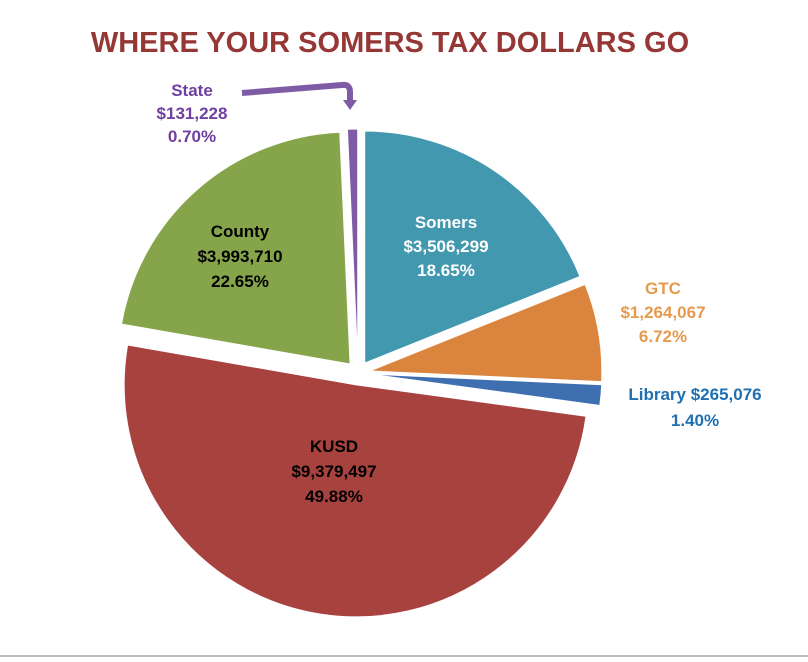 The width and height of the screenshot is (808, 662). I want to click on slice-label-somers: Somers $3,506,299 18.65%, so click(445, 246).